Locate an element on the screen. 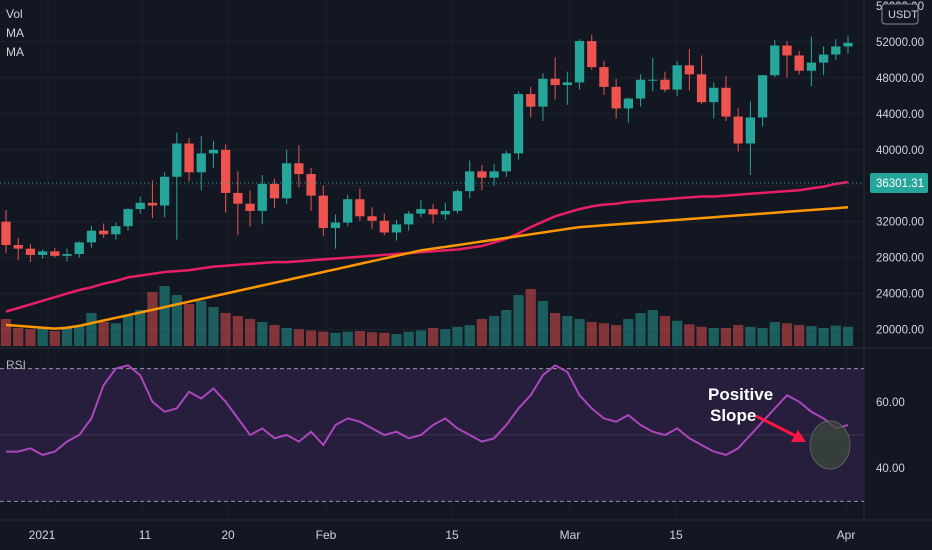 The image size is (932, 550). time-axis: 2021 11 20 Feb 15 Mar 15 Apr is located at coordinates (442, 535).